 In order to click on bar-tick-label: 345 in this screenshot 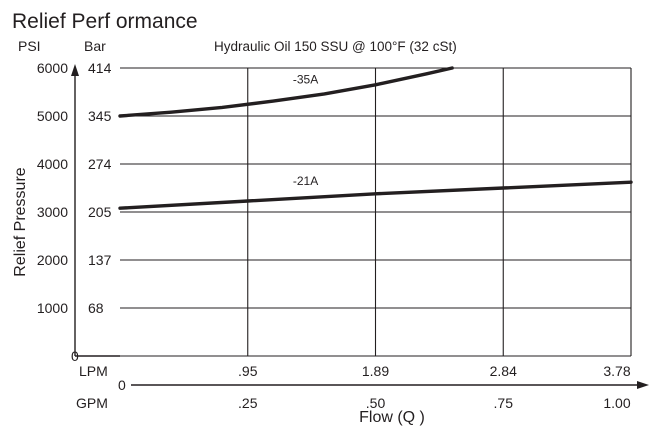, I will do `click(100, 116)`.